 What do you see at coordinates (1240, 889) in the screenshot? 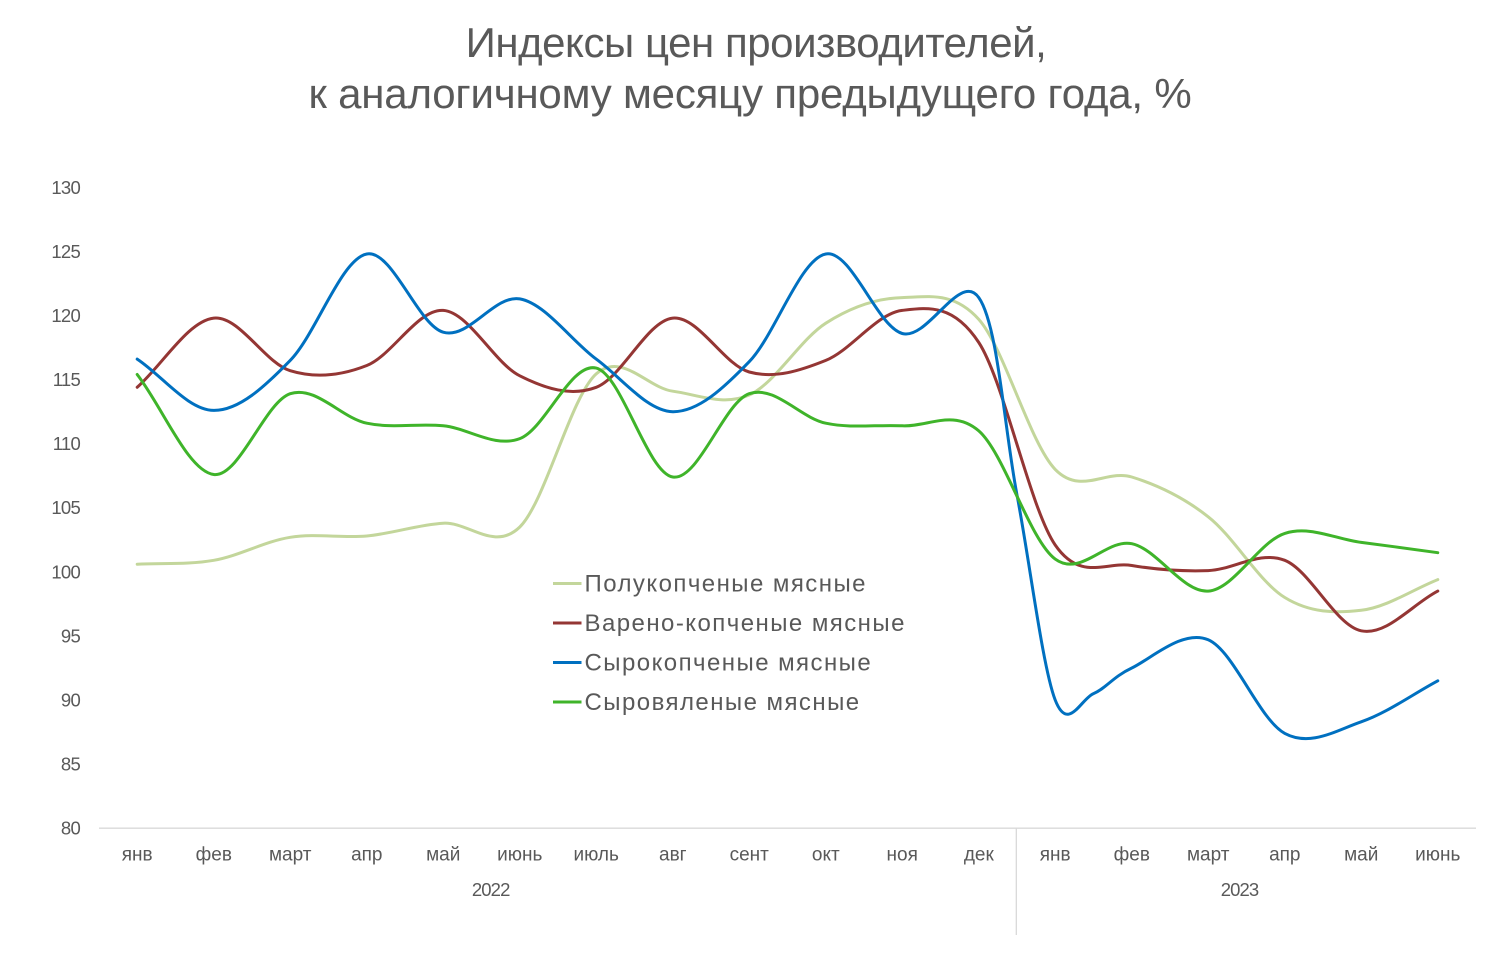
I see `svg-text: 2023` at bounding box center [1240, 889].